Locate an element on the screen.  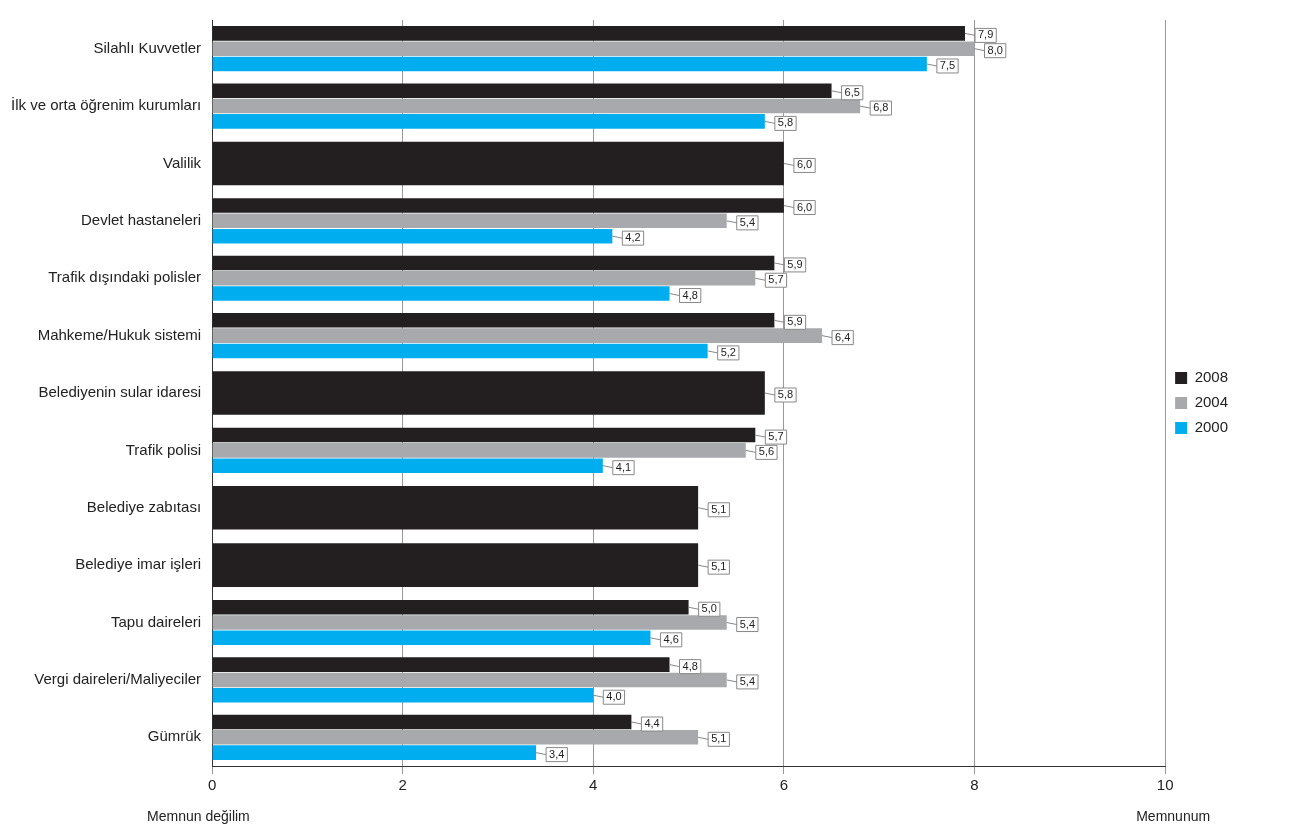
y-tick-label: Trafik dışındaki polisler is located at coordinates (125, 277).